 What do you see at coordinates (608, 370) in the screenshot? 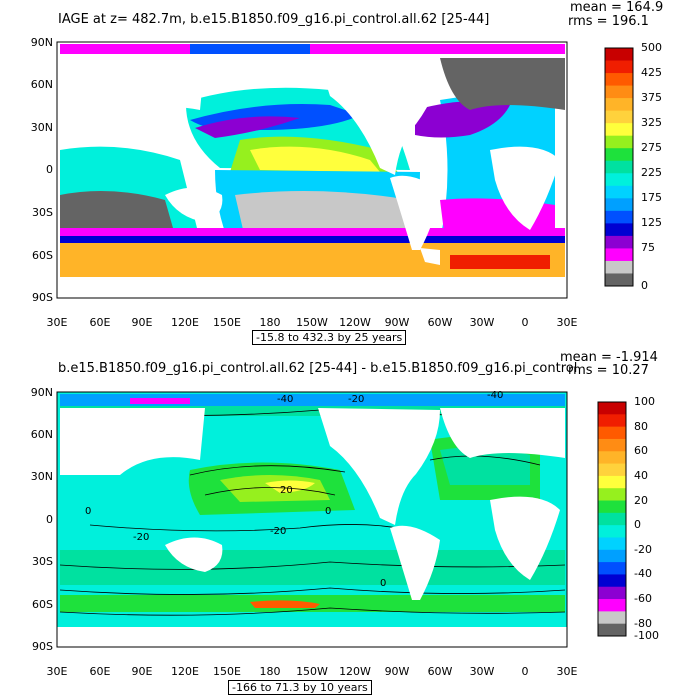
I see `bottom-panel-rms: rms = 10.27` at bounding box center [608, 370].